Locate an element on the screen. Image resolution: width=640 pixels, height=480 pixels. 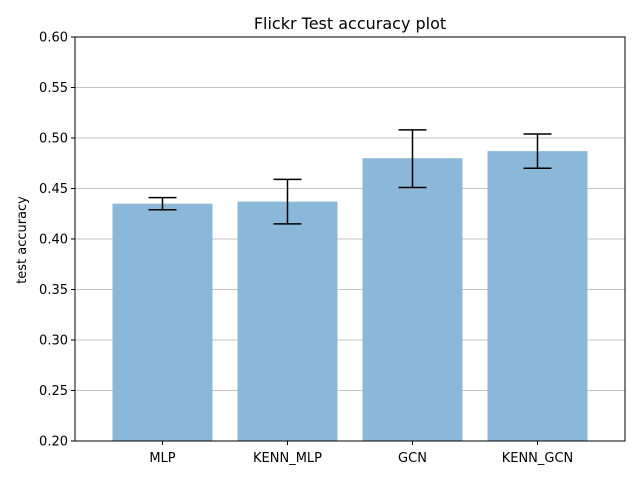
y-axis-label: test accuracy is located at coordinates (22, 240).